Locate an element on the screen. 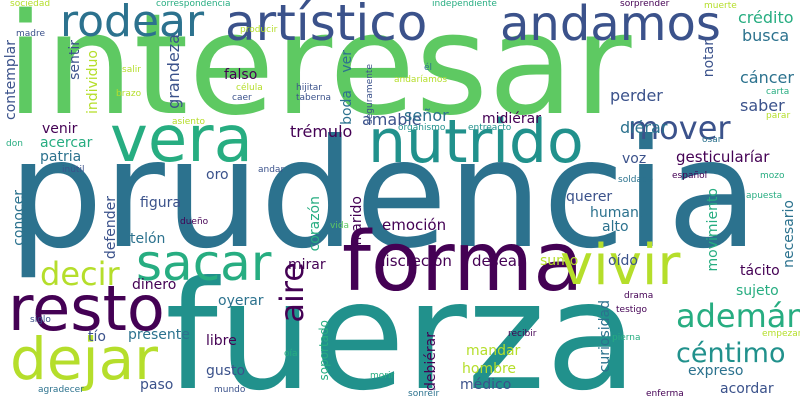  word: drama is located at coordinates (639, 296).